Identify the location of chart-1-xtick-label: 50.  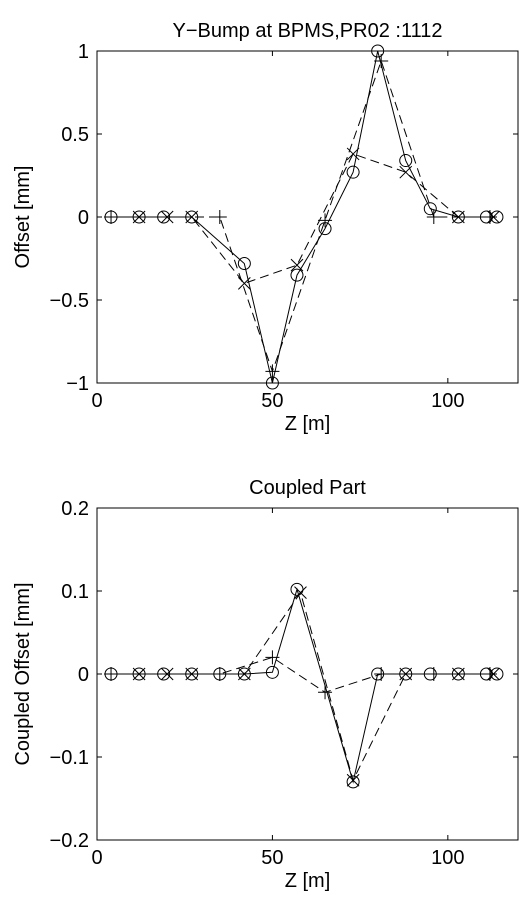
(272, 401).